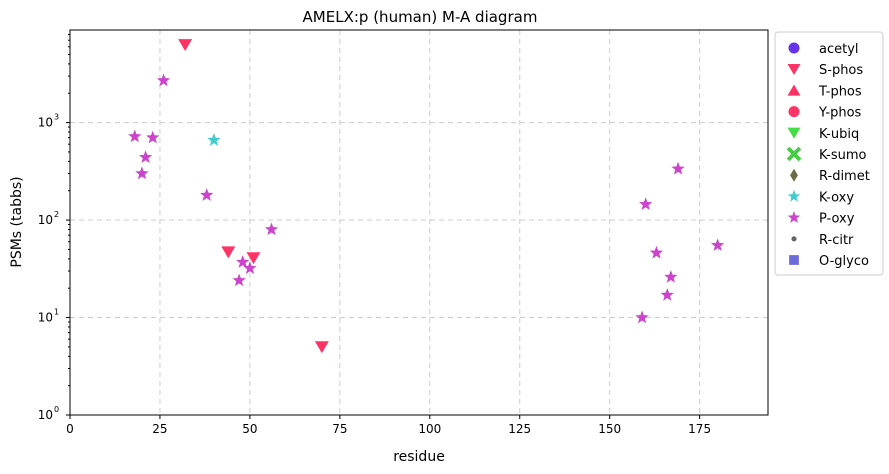  What do you see at coordinates (56, 117) in the screenshot?
I see `y-tick-exponent: 3` at bounding box center [56, 117].